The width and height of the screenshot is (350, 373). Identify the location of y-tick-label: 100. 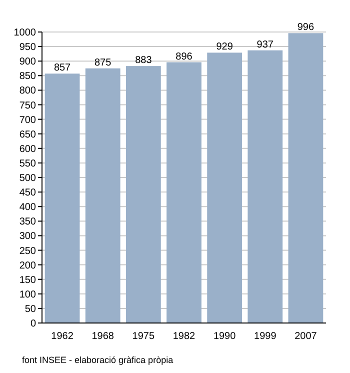
(27, 294).